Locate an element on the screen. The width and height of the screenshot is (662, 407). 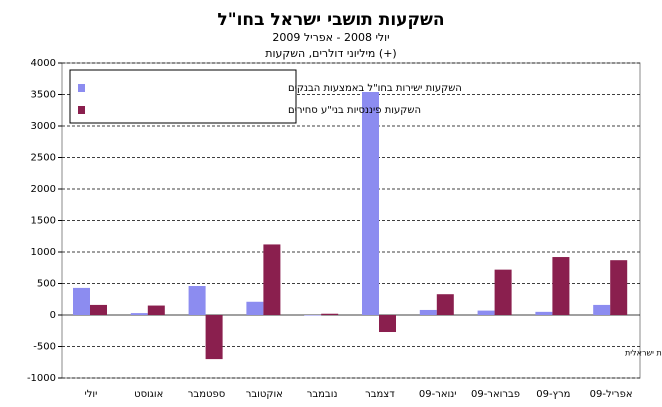
x-tick-label: ינואר-09 is located at coordinates (438, 394).